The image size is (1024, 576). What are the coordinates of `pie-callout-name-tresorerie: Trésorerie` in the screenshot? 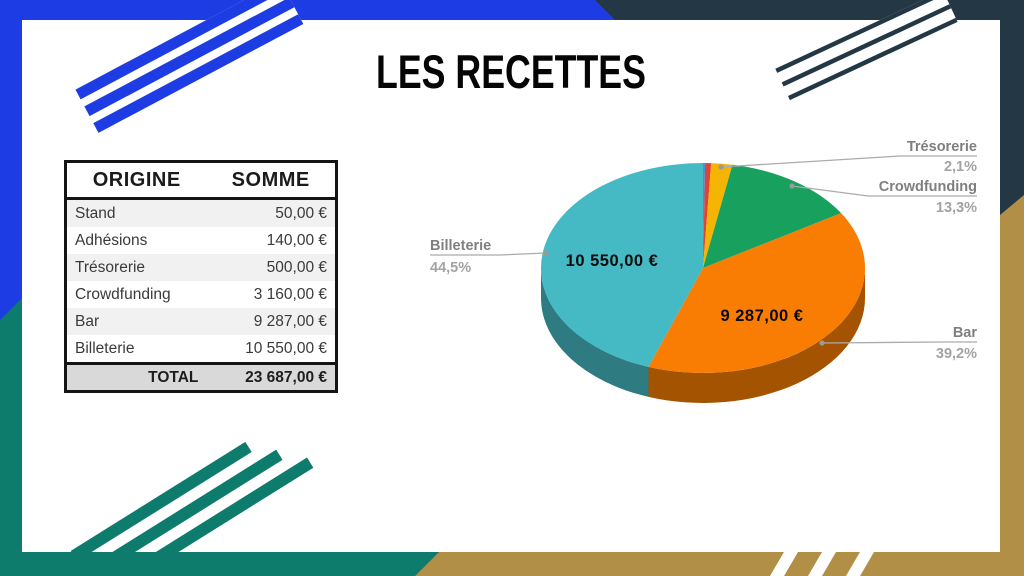 It's located at (942, 147).